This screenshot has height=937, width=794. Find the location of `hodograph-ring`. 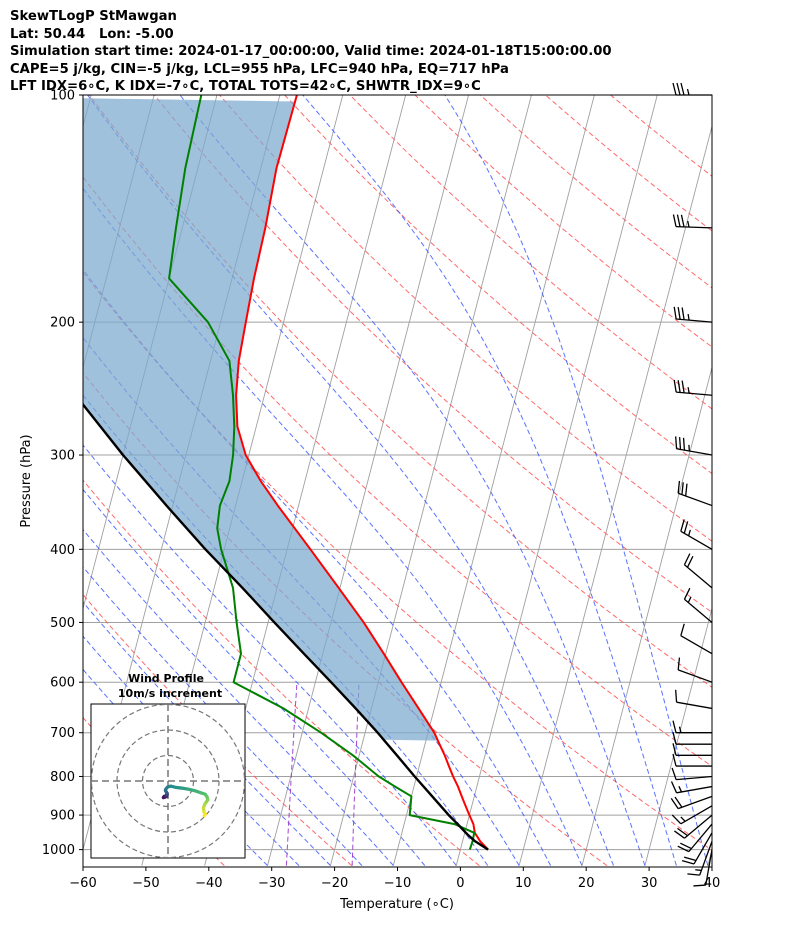

hodograph-ring is located at coordinates (168, 781).